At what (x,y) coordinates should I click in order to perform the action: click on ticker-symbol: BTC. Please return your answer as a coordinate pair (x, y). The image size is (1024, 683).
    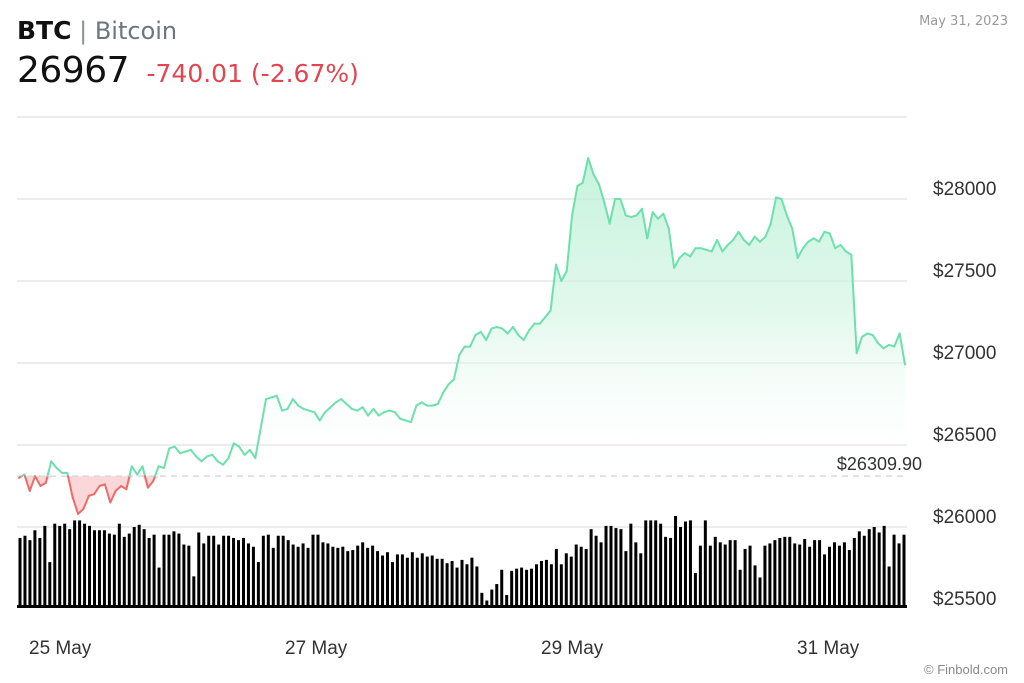
    Looking at the image, I should click on (44, 30).